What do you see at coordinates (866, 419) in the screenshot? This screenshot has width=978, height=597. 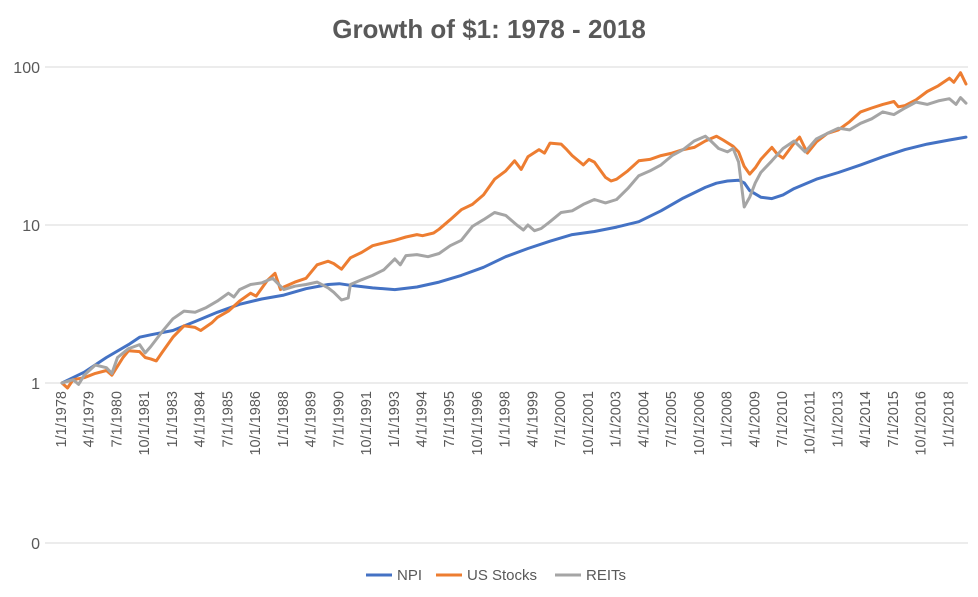 I see `x-tick-label: 4/1/2014` at bounding box center [866, 419].